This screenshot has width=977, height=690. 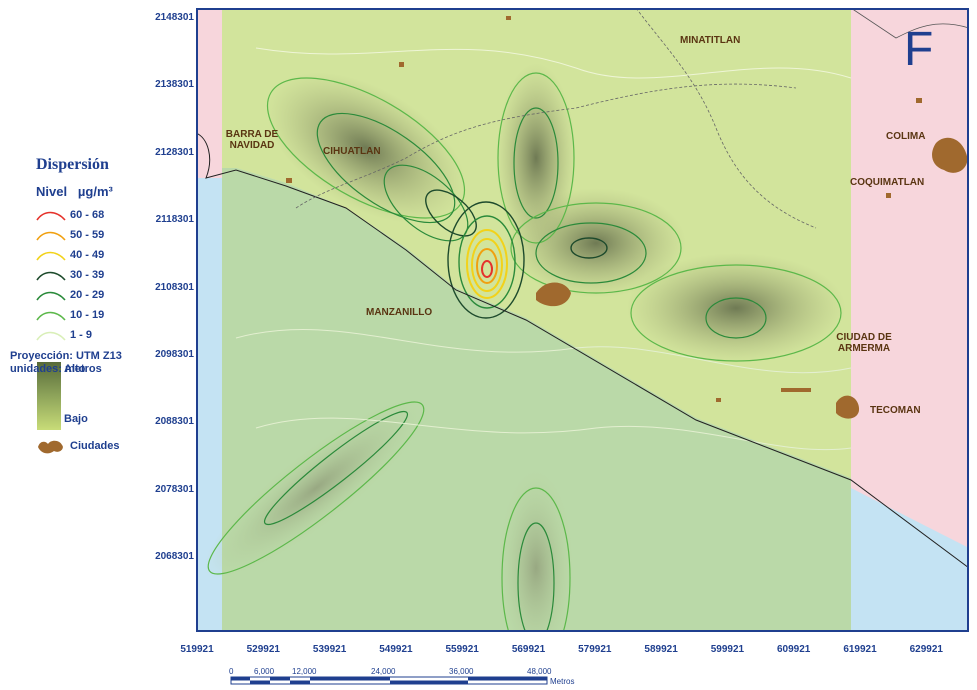 I want to click on projection-note: Proyección: UTM Z13 unidades: metros, so click(x=66, y=363).